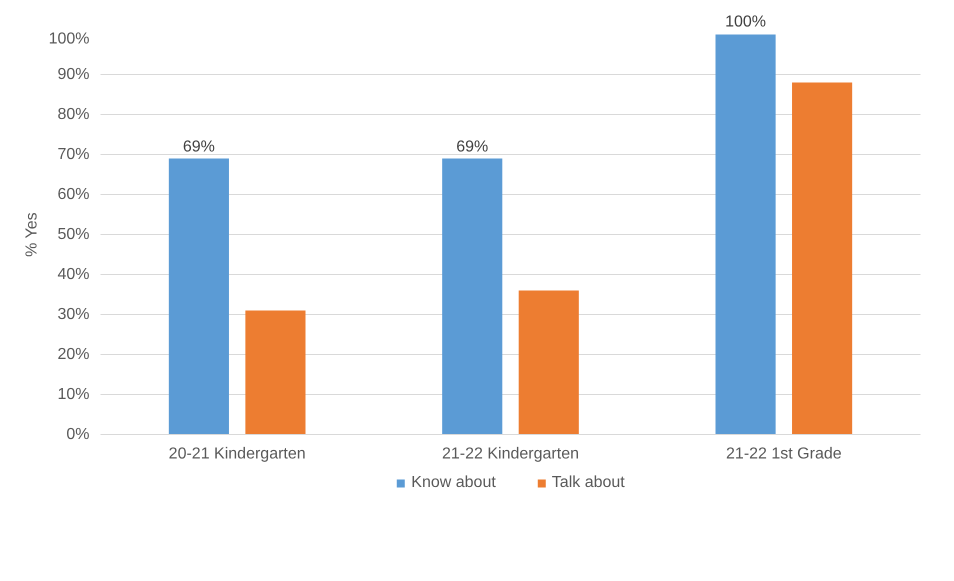 The image size is (954, 581). What do you see at coordinates (73, 154) in the screenshot?
I see `y-tick-label: 70%` at bounding box center [73, 154].